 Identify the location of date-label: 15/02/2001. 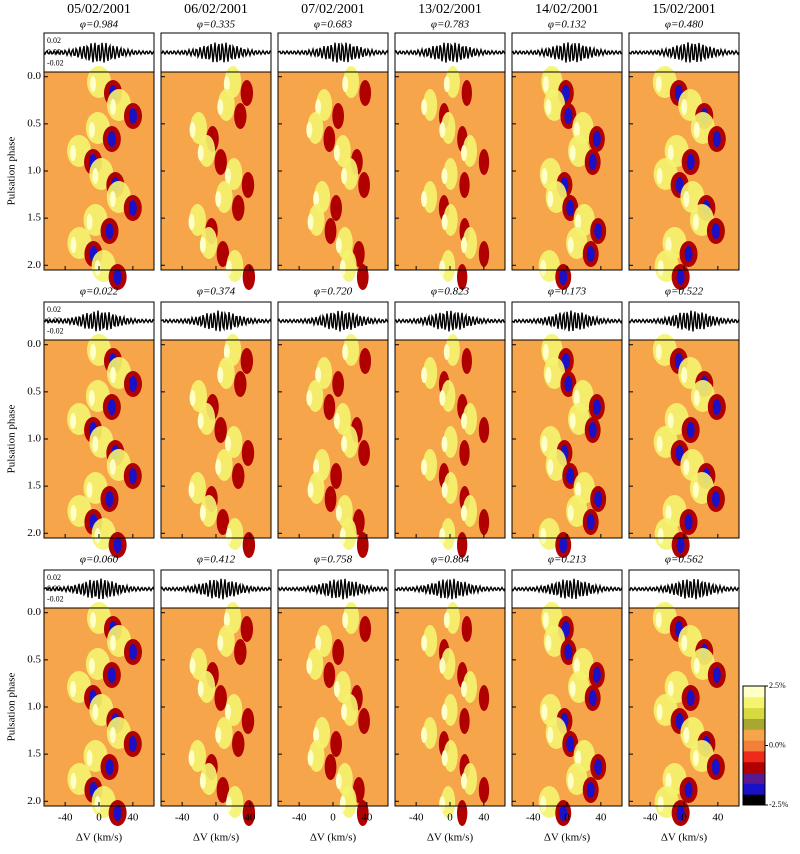
(684, 9).